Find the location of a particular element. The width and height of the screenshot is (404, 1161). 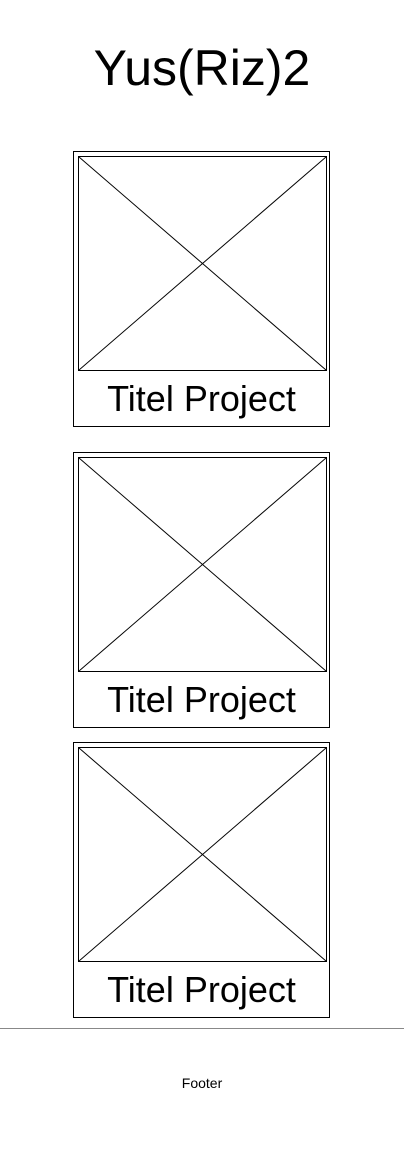

page-title: Yus(Riz)2 is located at coordinates (202, 68).